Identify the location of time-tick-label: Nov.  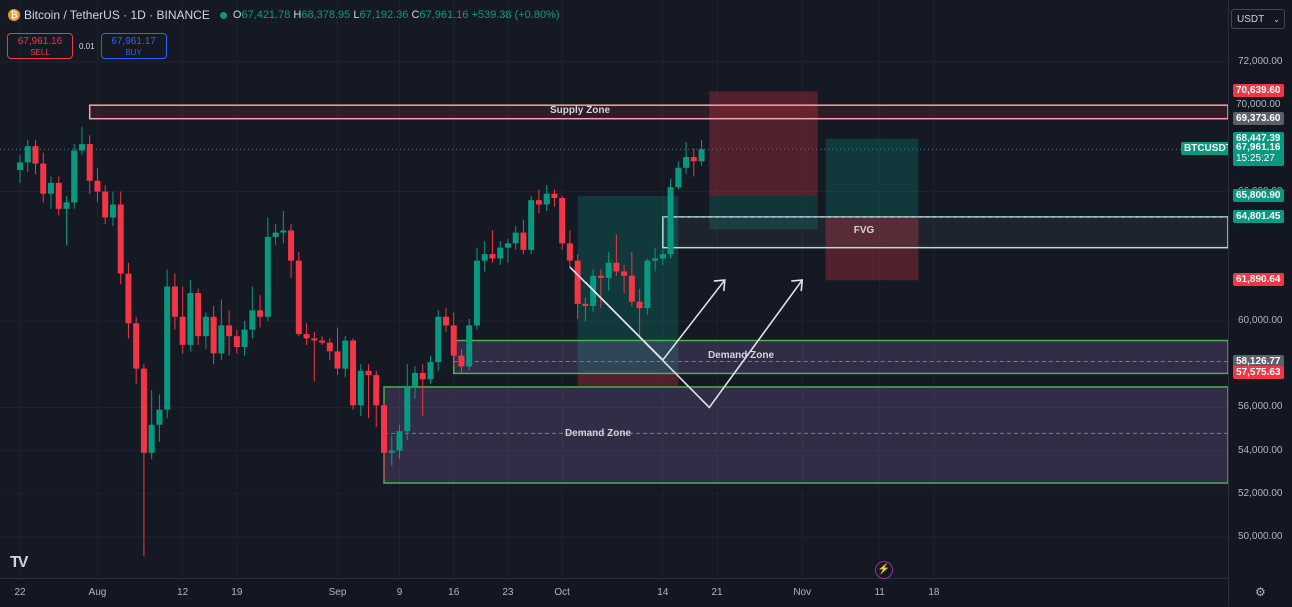
(802, 592).